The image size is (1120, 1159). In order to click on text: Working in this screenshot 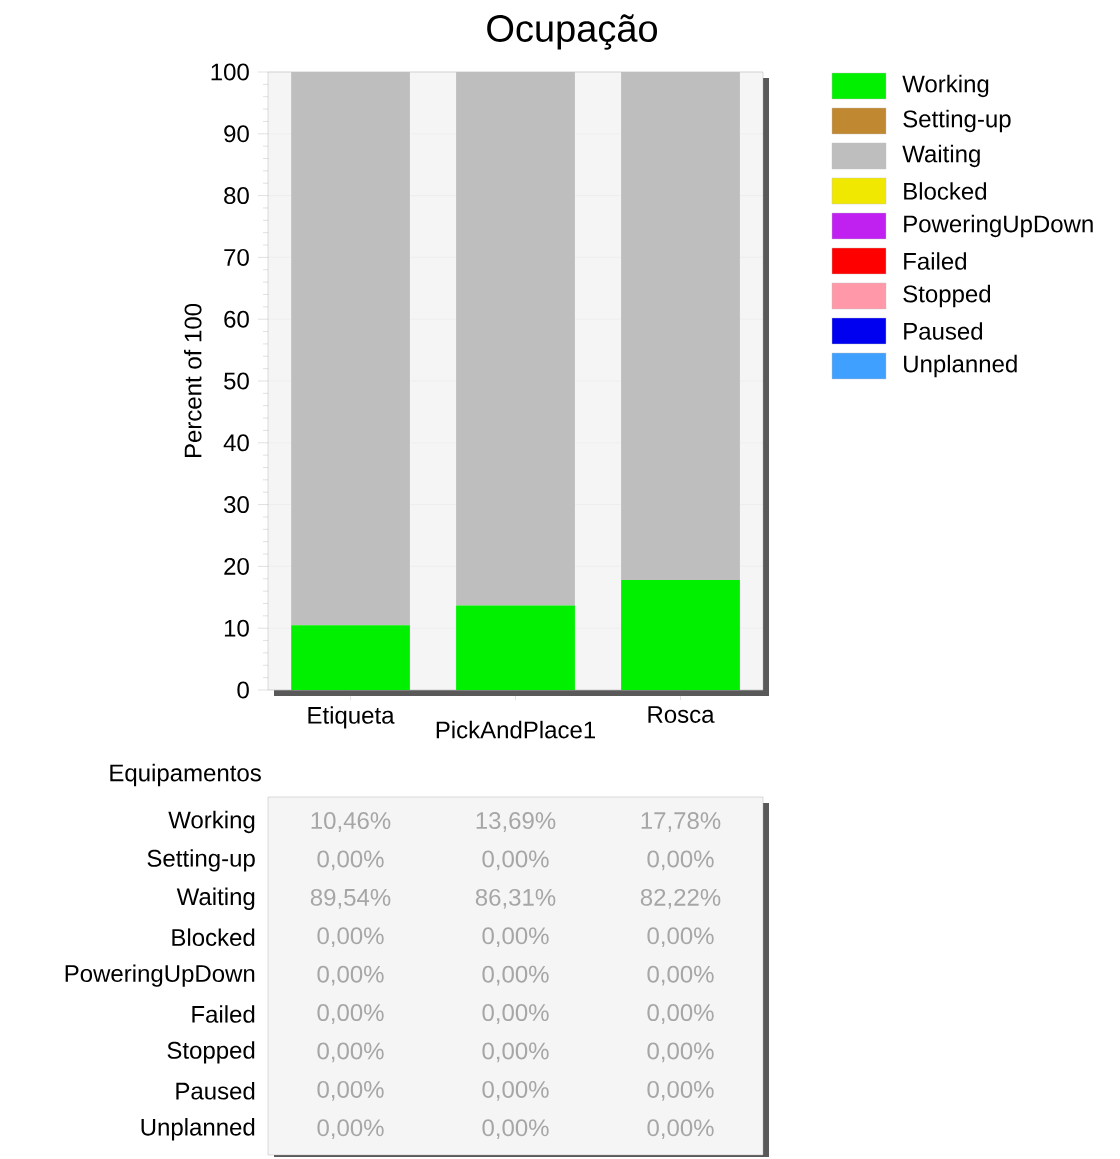, I will do `click(211, 822)`.